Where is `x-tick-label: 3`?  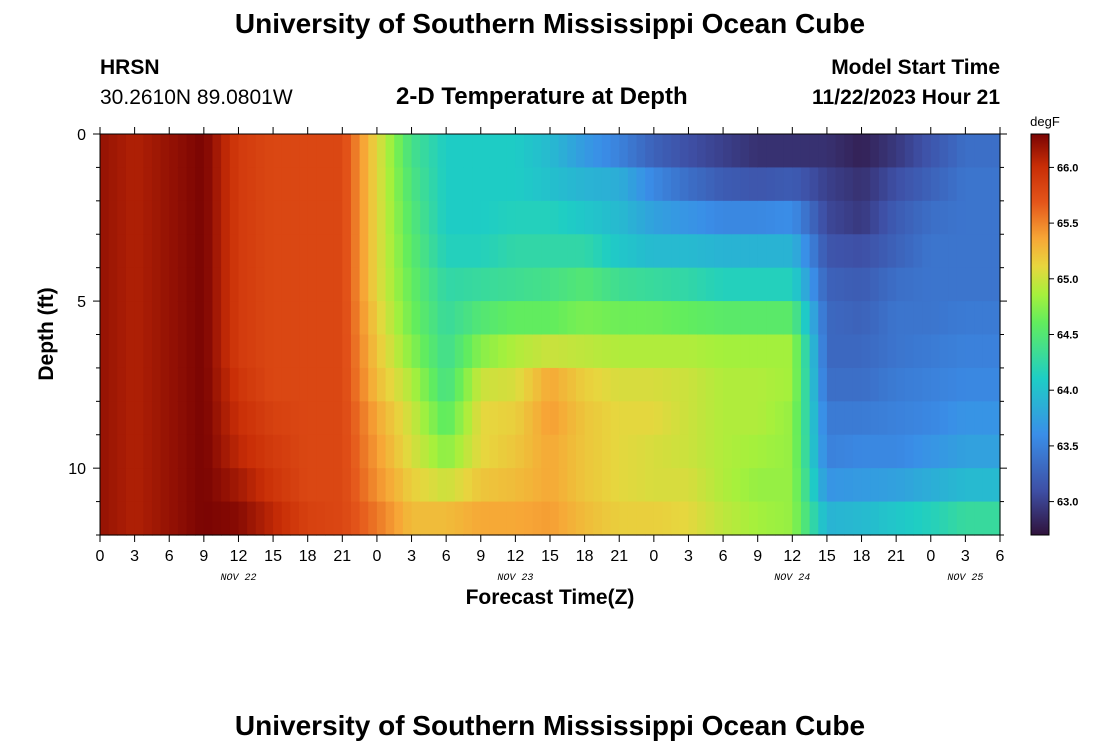
x-tick-label: 3 is located at coordinates (965, 556).